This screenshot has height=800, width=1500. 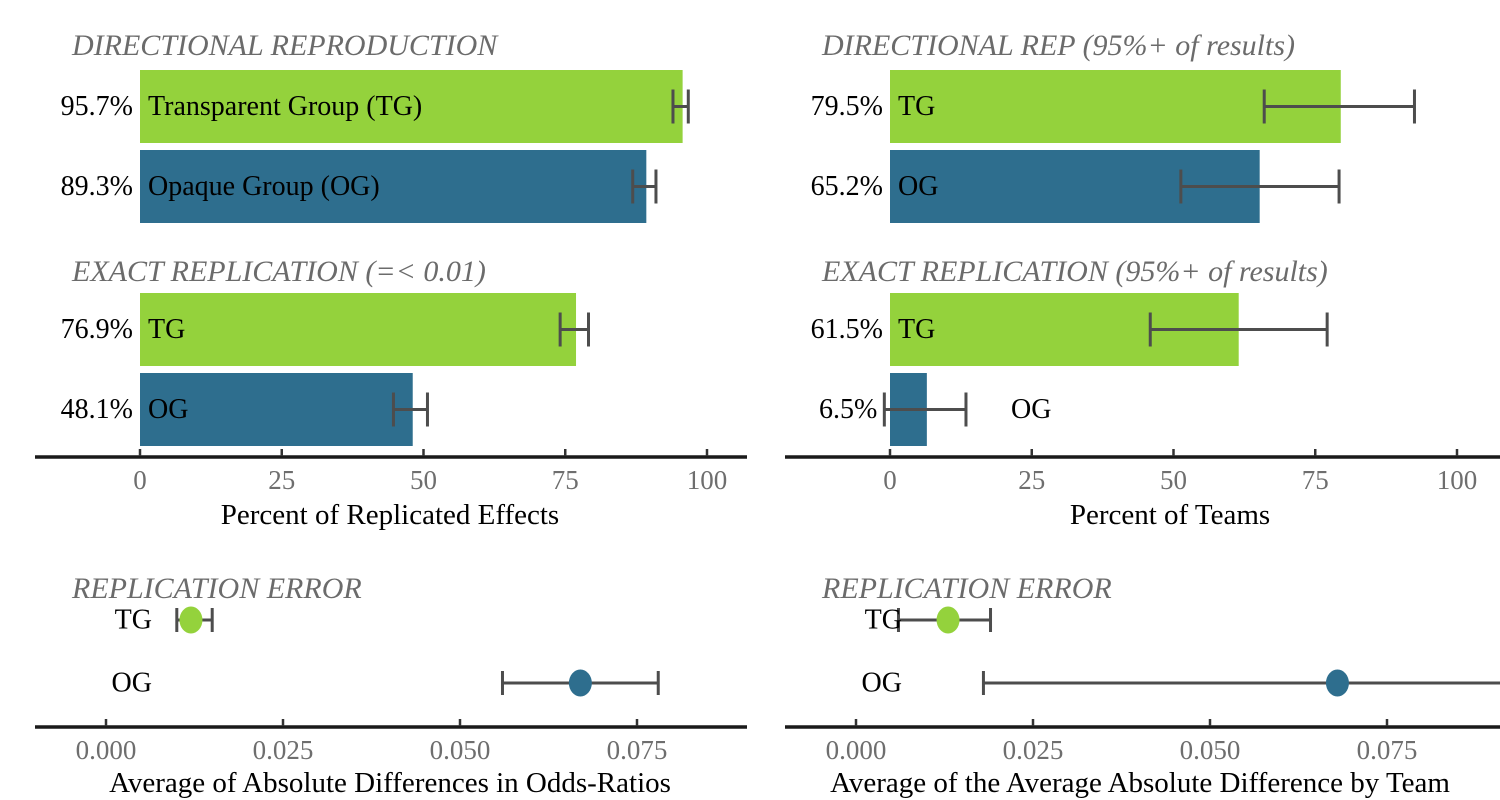 I want to click on bar-value-label: 65.2%, so click(x=847, y=186).